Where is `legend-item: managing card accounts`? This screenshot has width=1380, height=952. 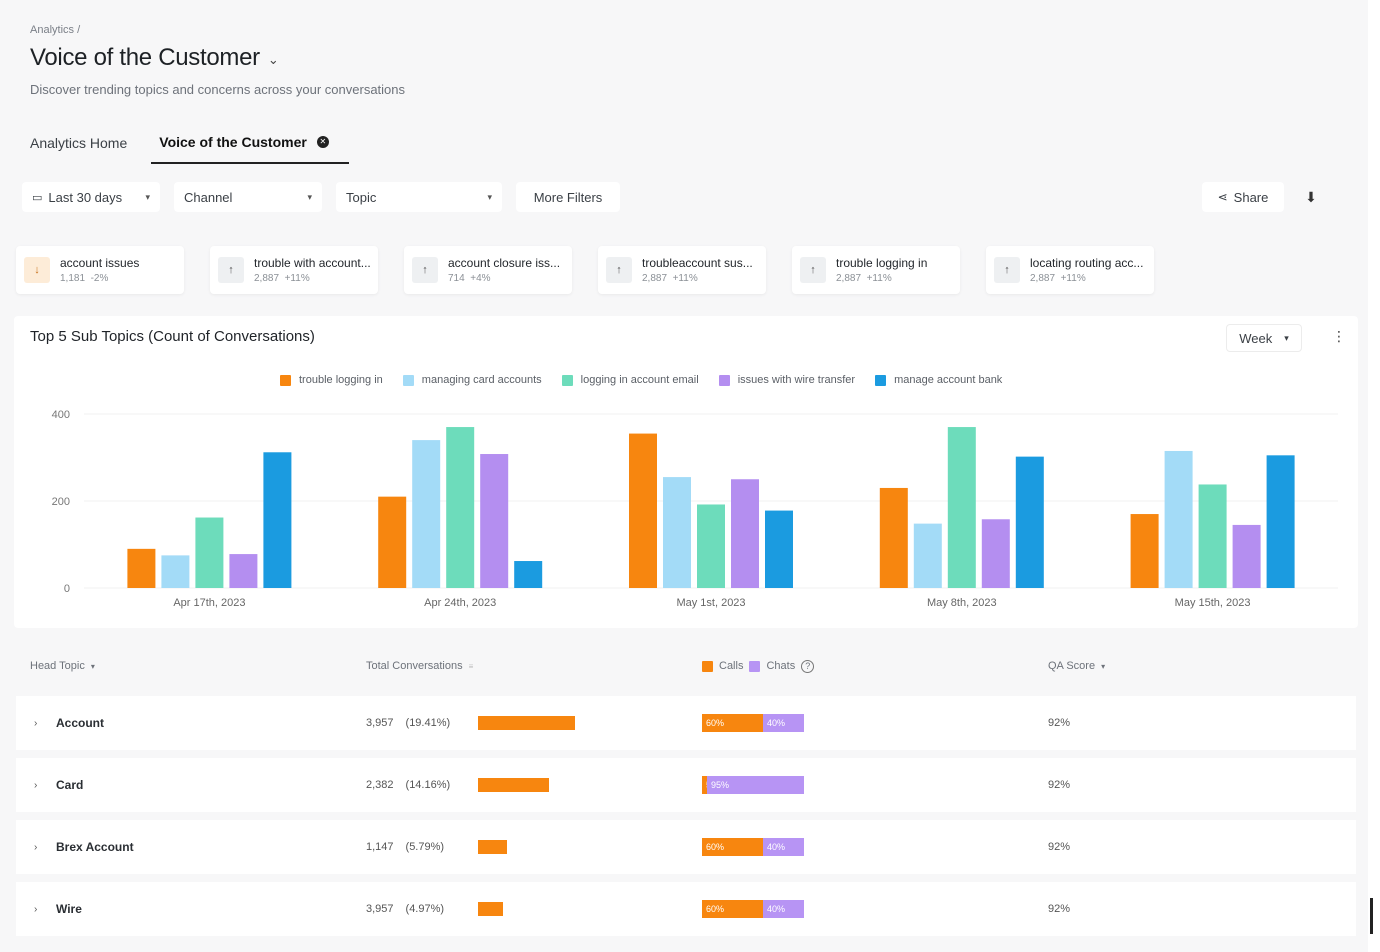 legend-item: managing card accounts is located at coordinates (472, 380).